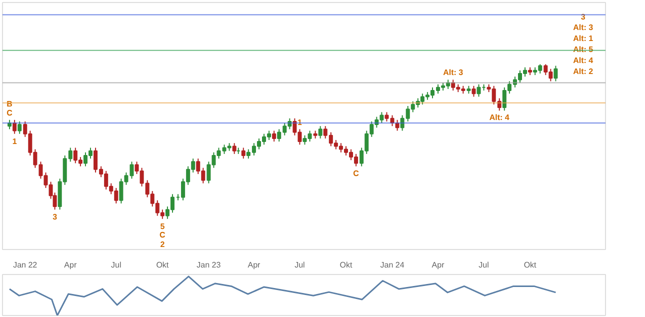 The image size is (645, 317). What do you see at coordinates (9, 103) in the screenshot?
I see `annotation: B` at bounding box center [9, 103].